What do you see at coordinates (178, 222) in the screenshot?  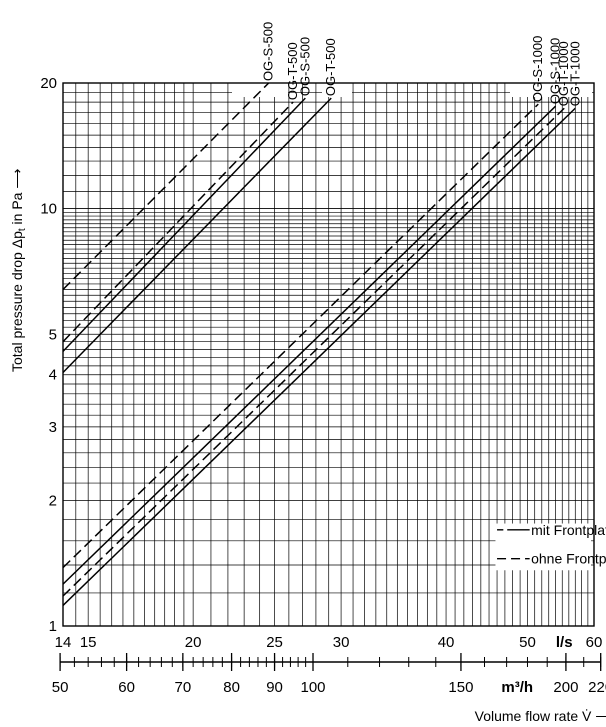 I see `series-line-og-t-500-dashed` at bounding box center [178, 222].